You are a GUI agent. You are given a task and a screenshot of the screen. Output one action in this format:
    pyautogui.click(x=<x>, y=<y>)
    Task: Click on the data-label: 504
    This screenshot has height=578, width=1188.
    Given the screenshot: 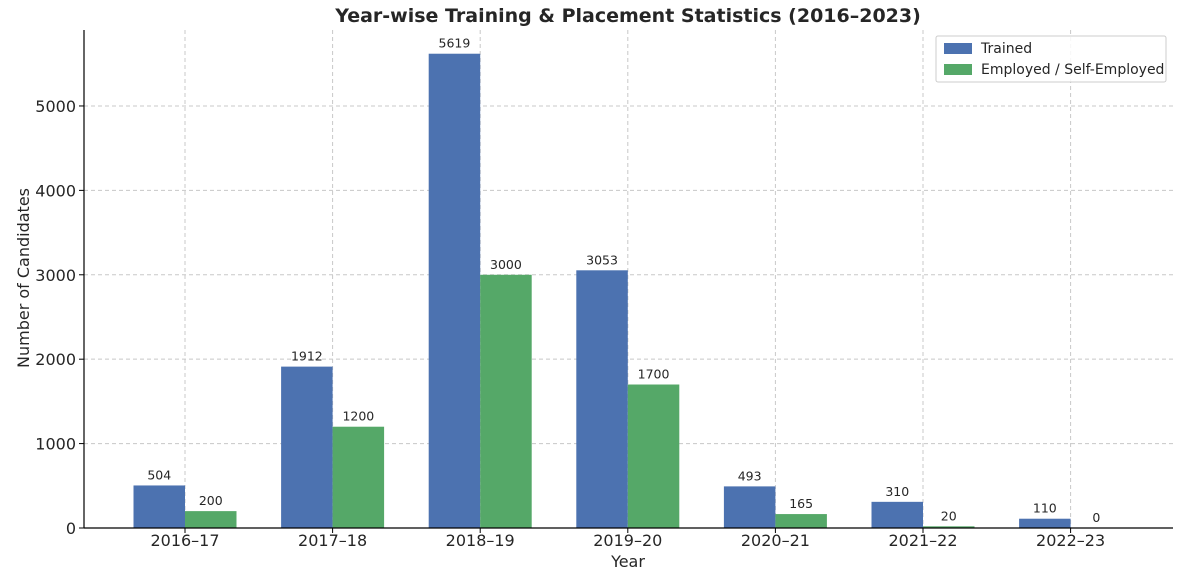 What is the action you would take?
    pyautogui.click(x=159, y=474)
    